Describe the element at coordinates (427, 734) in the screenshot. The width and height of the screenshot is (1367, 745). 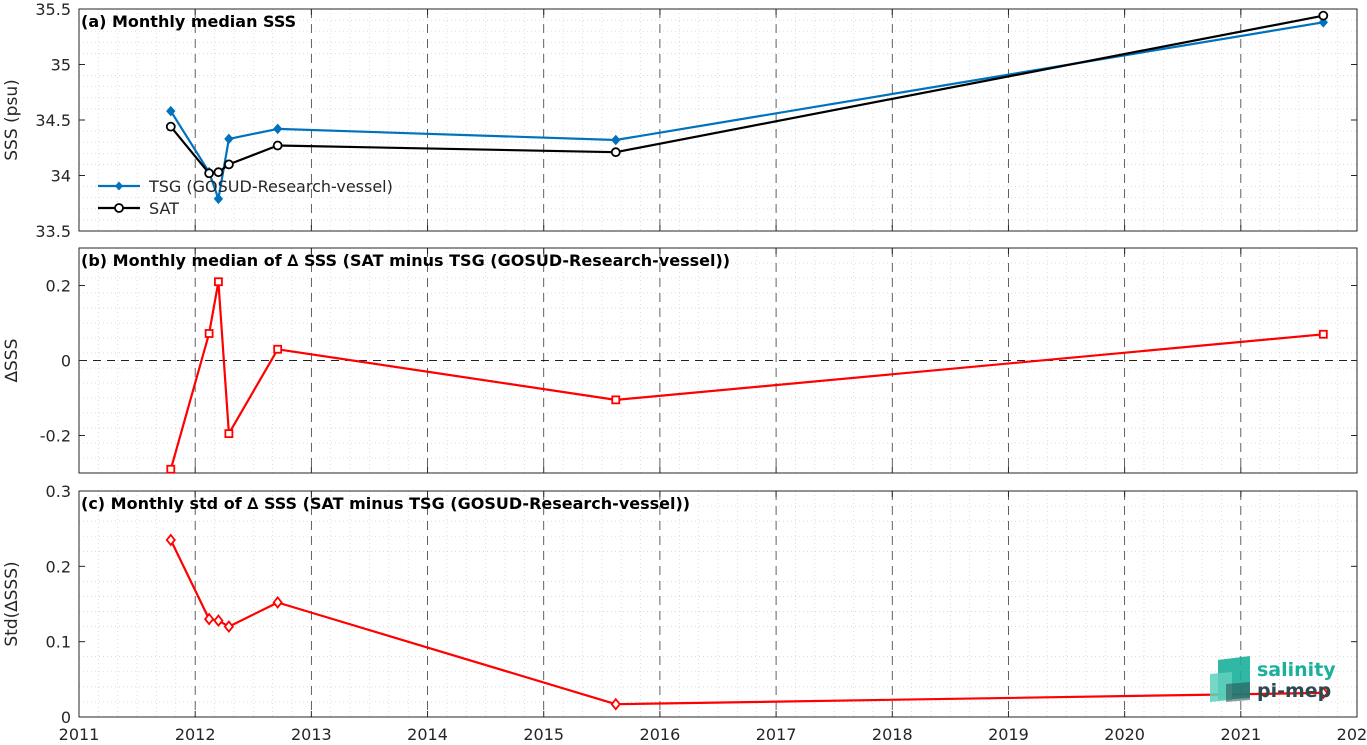
I see `x-tick-label: 2014` at that location.